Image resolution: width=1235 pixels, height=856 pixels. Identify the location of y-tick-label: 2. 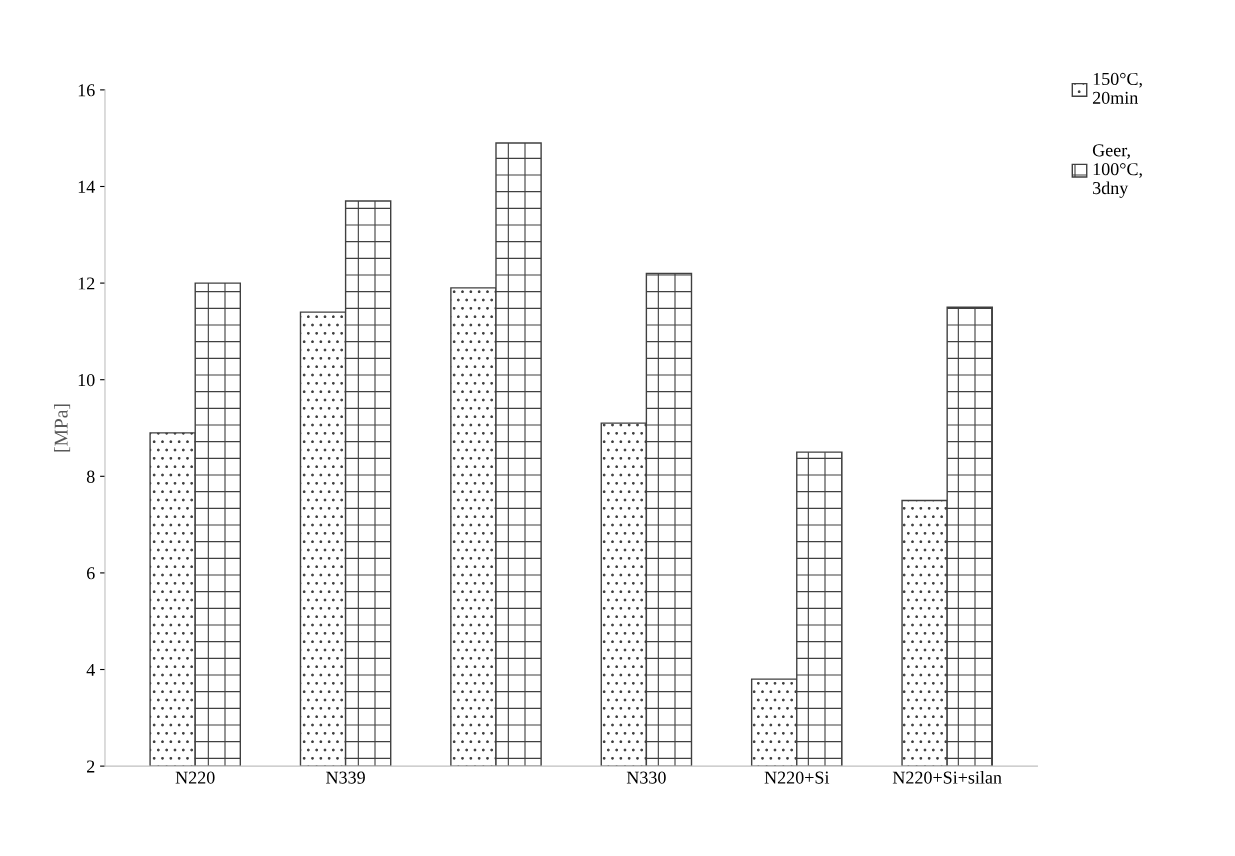
(91, 766).